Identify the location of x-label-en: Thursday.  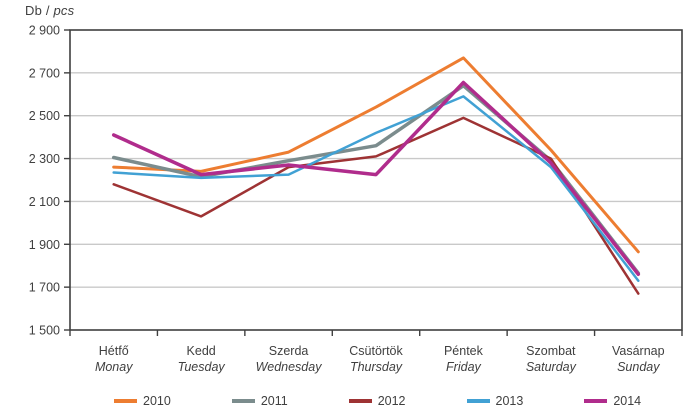
(376, 367).